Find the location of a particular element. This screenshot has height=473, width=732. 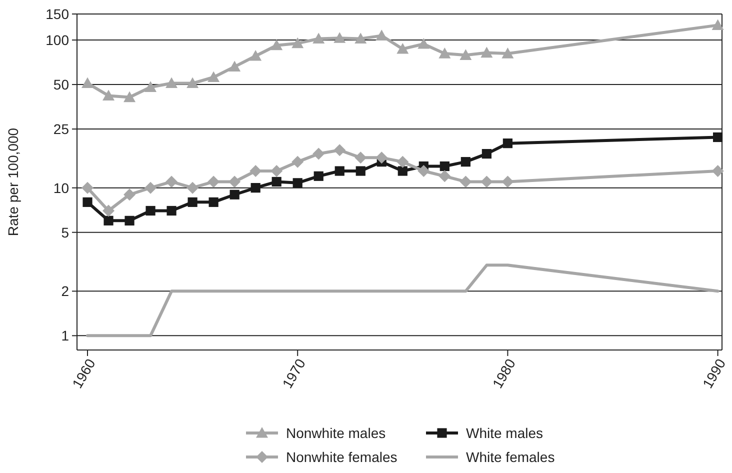

y-tick-label: 100 is located at coordinates (58, 40).